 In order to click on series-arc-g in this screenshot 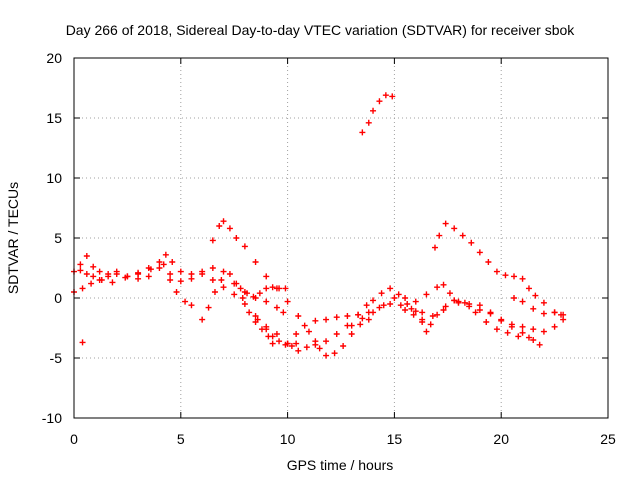, I will do `click(277, 332)`.